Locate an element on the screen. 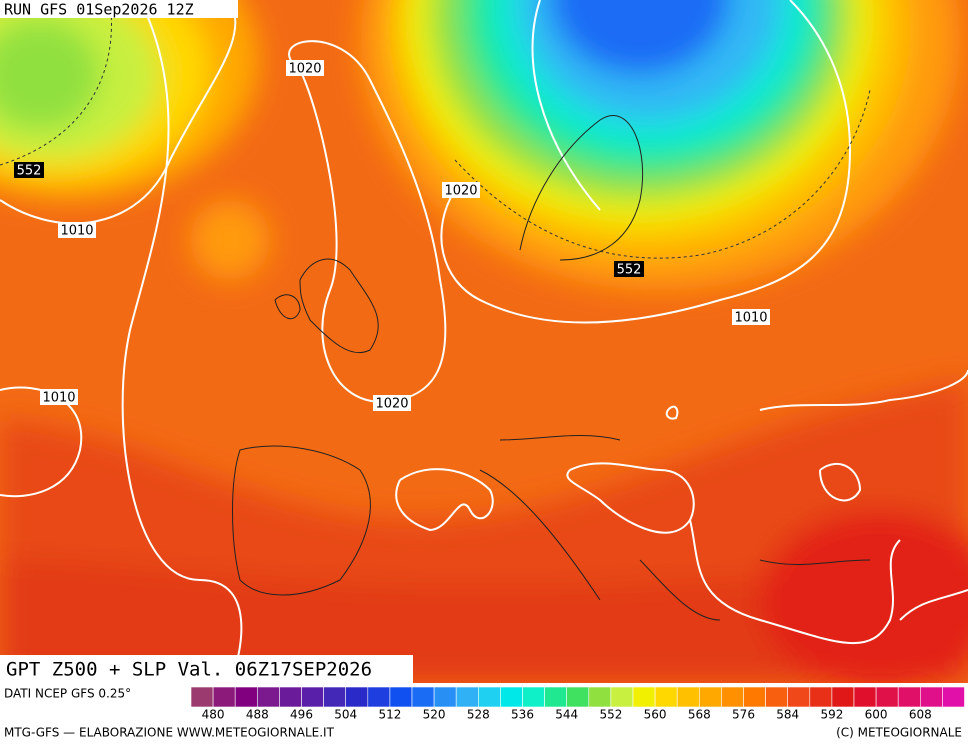  scale-label: 552 is located at coordinates (610, 715).